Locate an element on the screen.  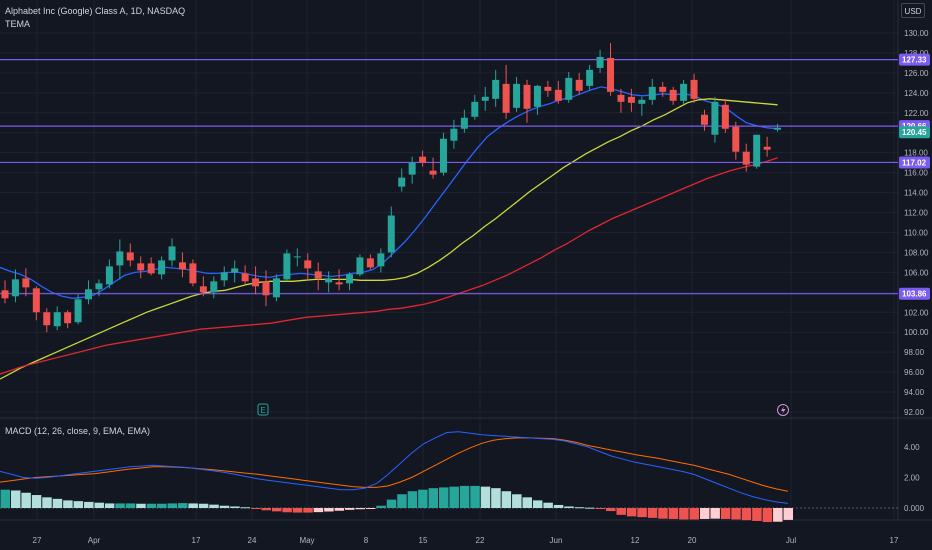
currency-button: USD is located at coordinates (913, 10).